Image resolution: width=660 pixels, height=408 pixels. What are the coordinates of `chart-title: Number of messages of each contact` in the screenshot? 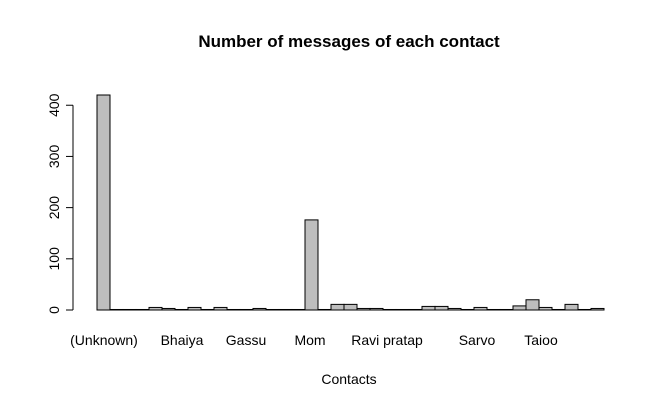 It's located at (349, 41).